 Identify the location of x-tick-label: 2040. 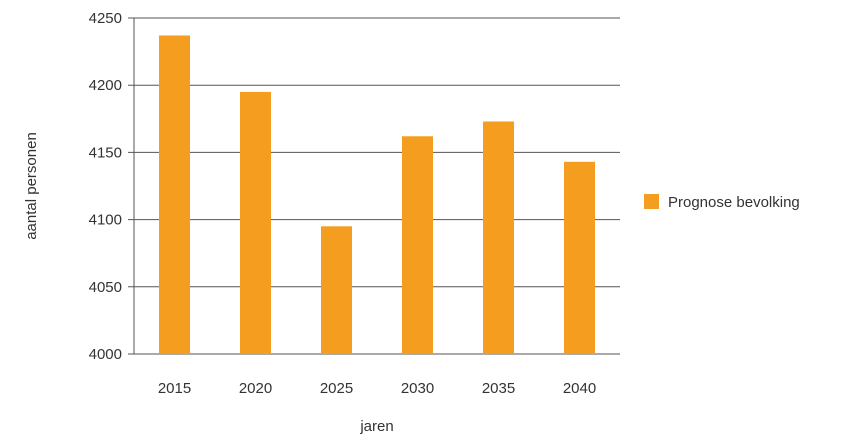
(579, 388).